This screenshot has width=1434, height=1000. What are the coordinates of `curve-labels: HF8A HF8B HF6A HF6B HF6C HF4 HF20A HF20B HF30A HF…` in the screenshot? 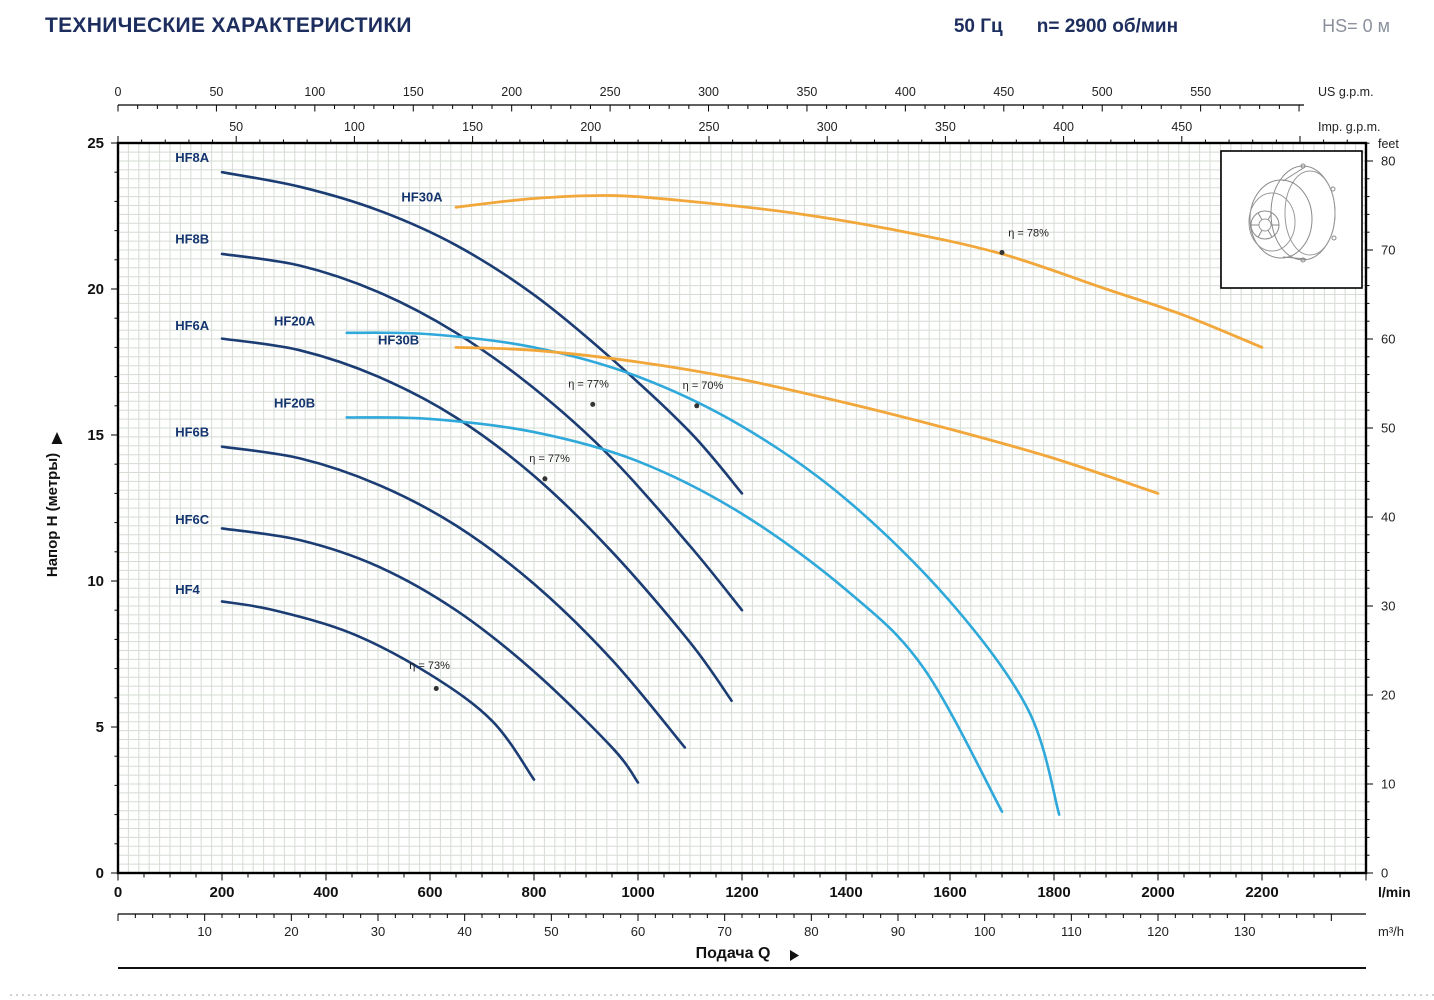 It's located at (309, 373).